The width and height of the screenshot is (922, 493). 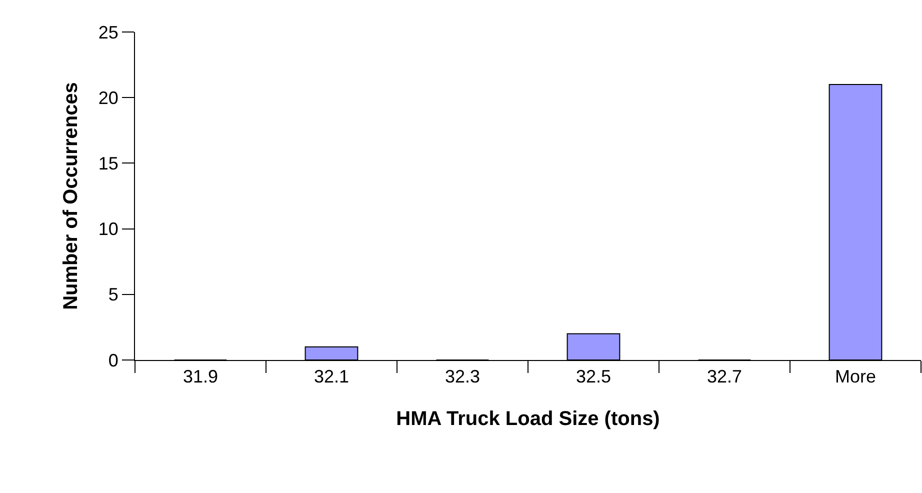 I want to click on y-tick-label: 15, so click(x=108, y=164).